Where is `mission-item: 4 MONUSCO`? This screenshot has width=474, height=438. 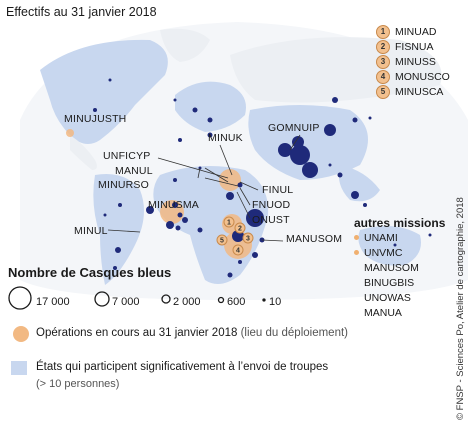 mission-item: 4 MONUSCO is located at coordinates (413, 76).